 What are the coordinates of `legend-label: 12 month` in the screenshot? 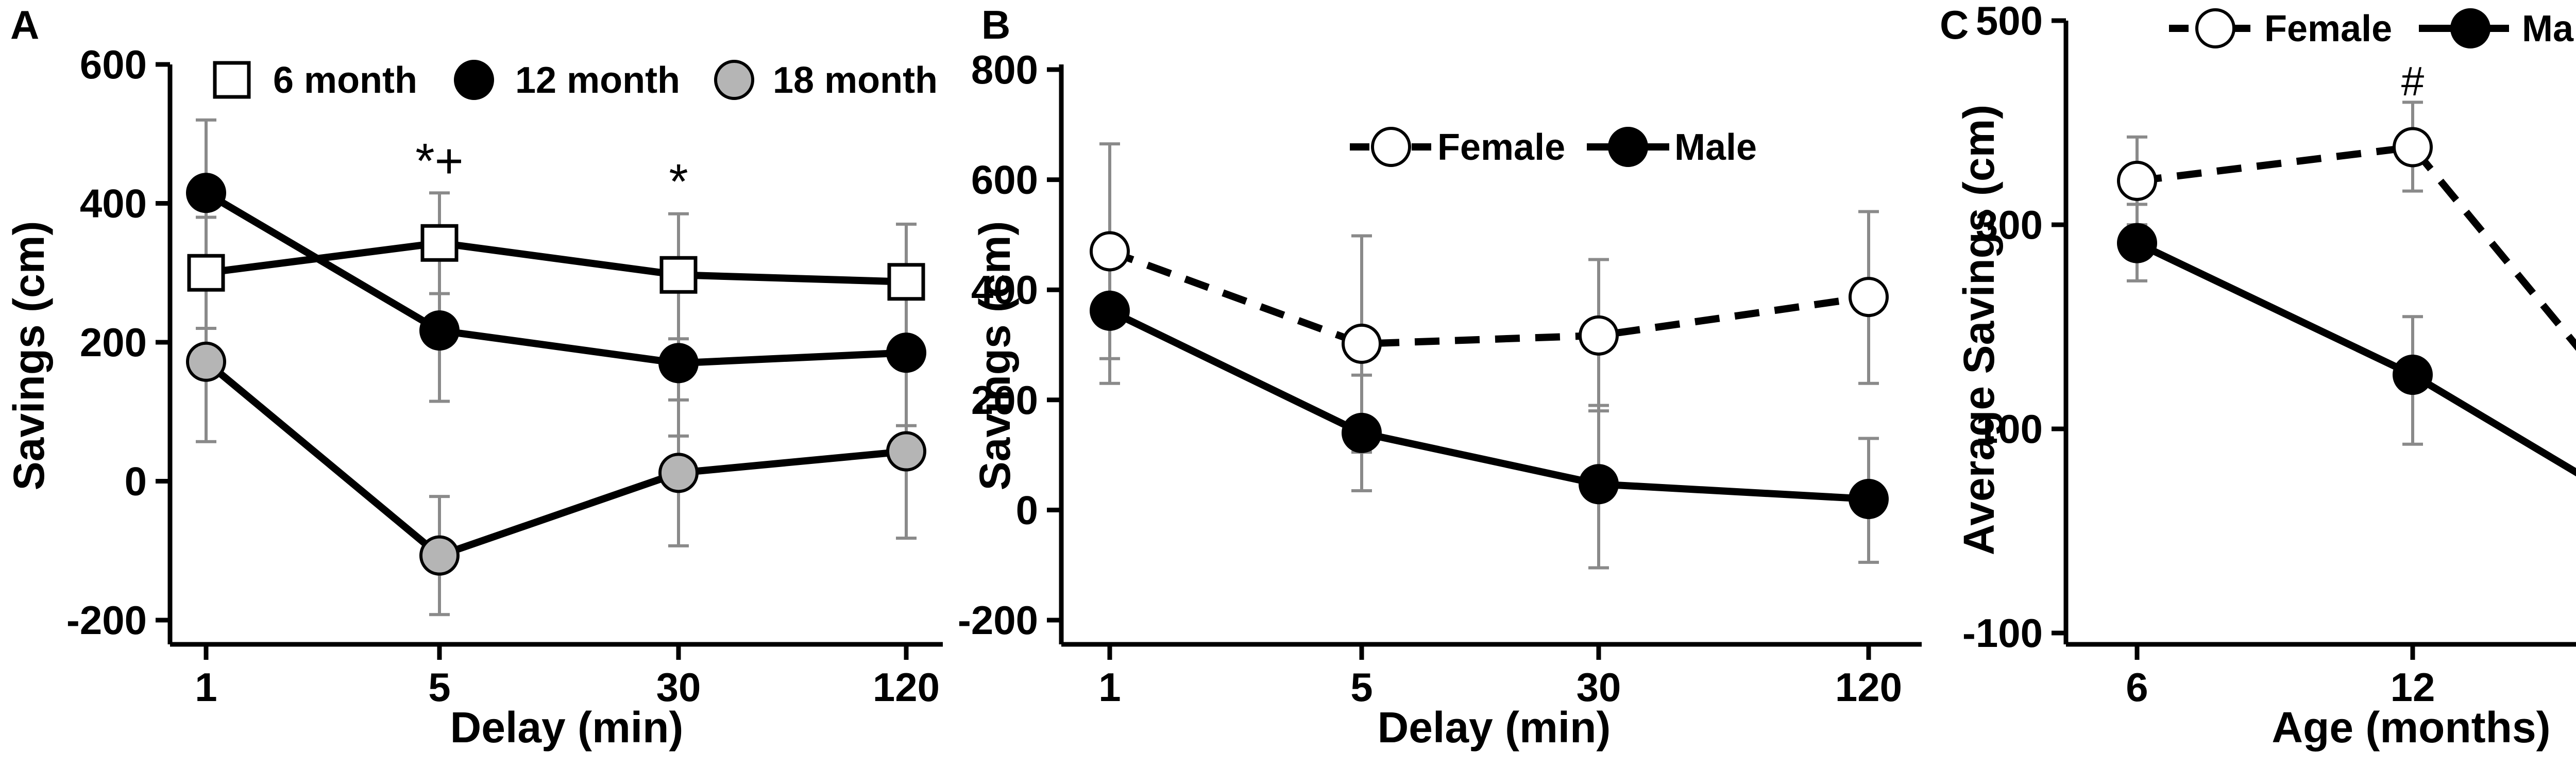 It's located at (597, 80).